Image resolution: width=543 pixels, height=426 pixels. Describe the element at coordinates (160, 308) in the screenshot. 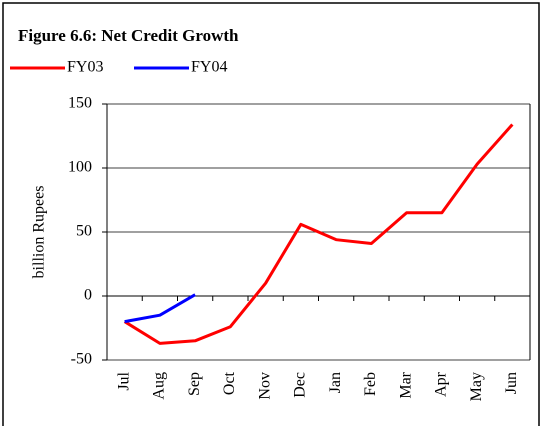

I see `series-line` at that location.